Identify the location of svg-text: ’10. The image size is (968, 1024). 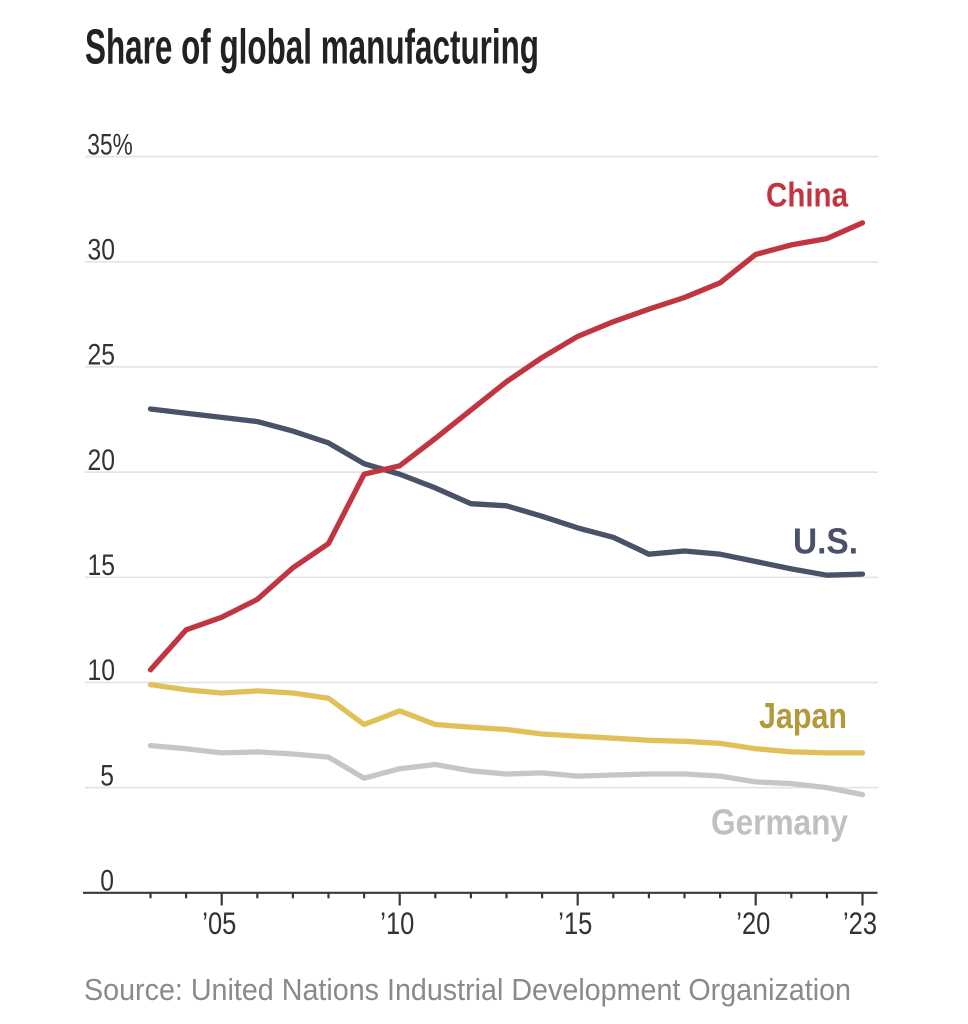
(397, 923).